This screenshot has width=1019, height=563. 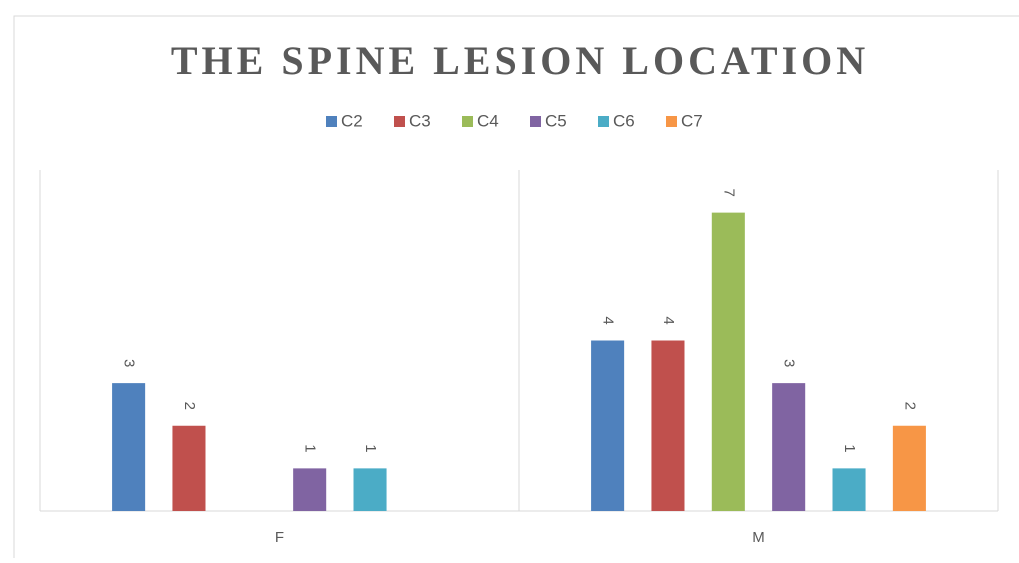 I want to click on legend-label: C6, so click(x=624, y=120).